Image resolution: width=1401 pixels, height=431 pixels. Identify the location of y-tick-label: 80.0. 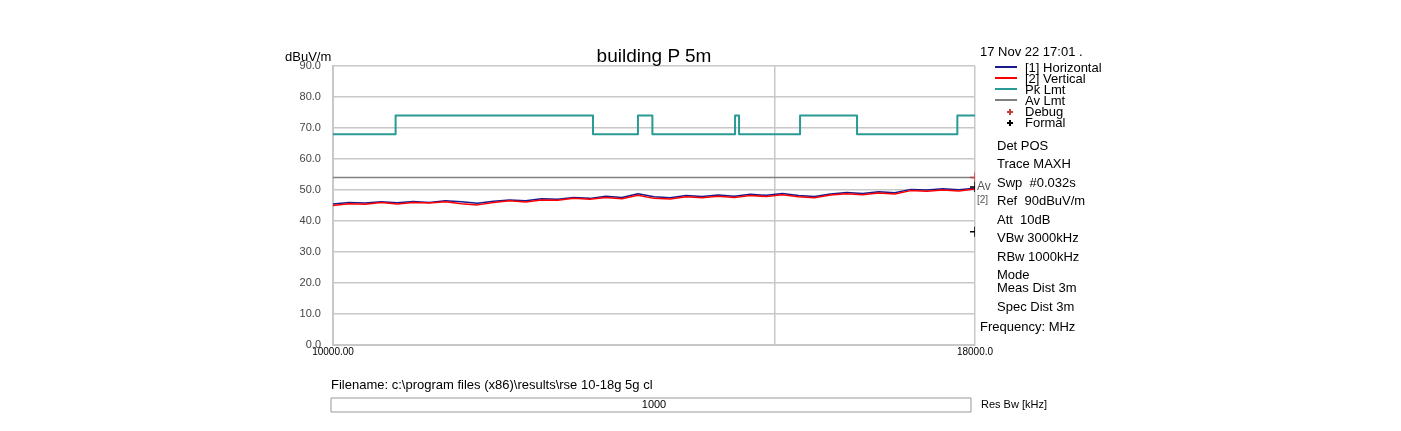
(310, 96).